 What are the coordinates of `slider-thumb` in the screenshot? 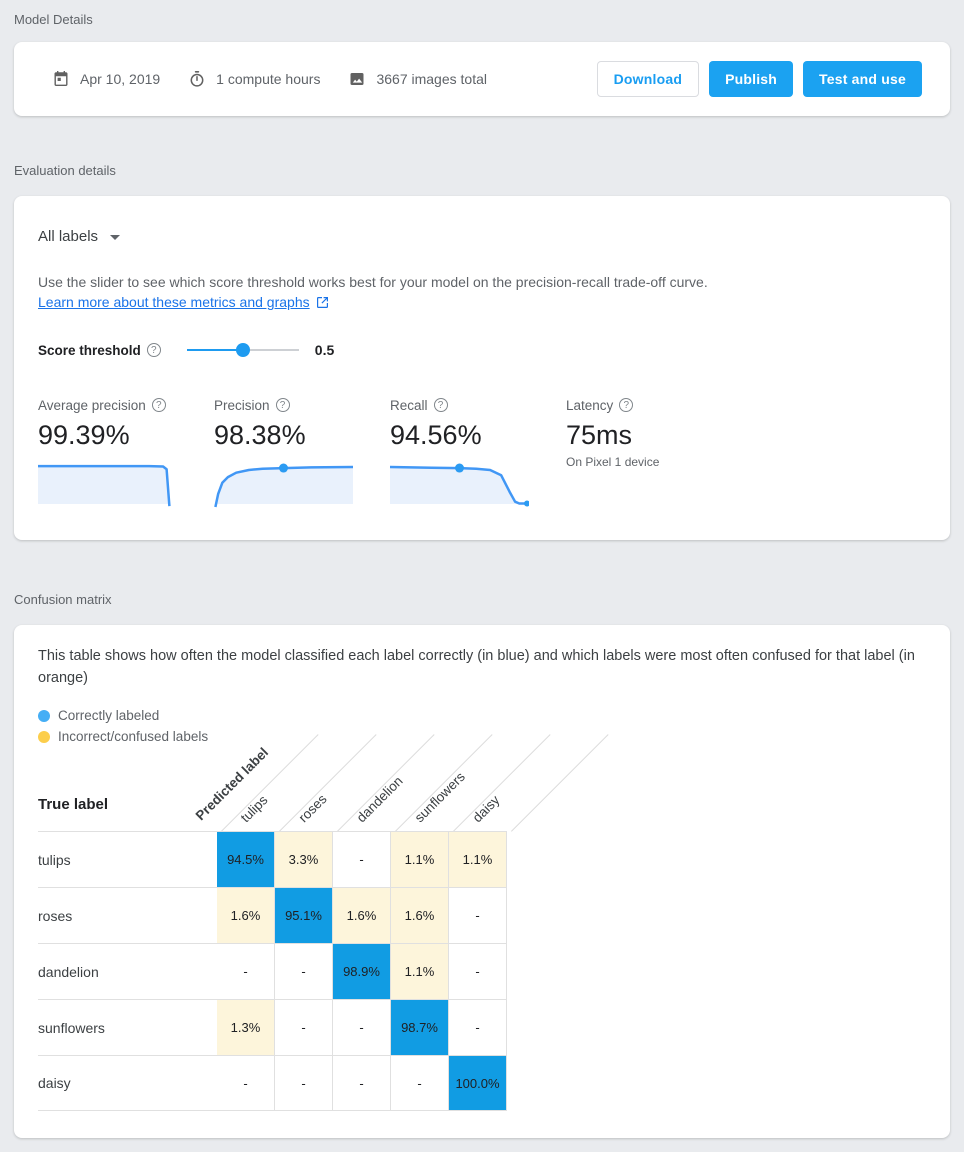 It's located at (242, 350).